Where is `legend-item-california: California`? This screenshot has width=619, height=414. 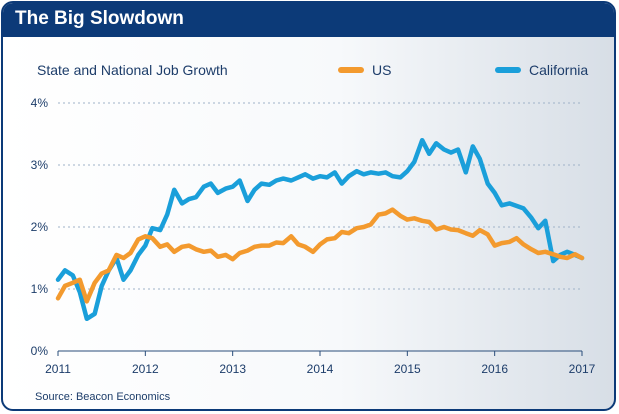 legend-item-california: California is located at coordinates (541, 70).